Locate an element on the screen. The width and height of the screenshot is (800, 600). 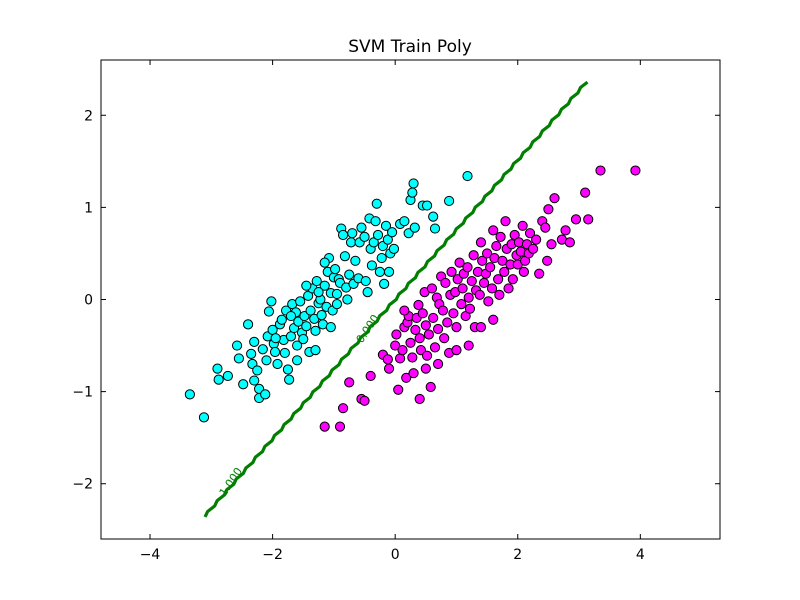
y-tick-label: −2 is located at coordinates (82, 485).